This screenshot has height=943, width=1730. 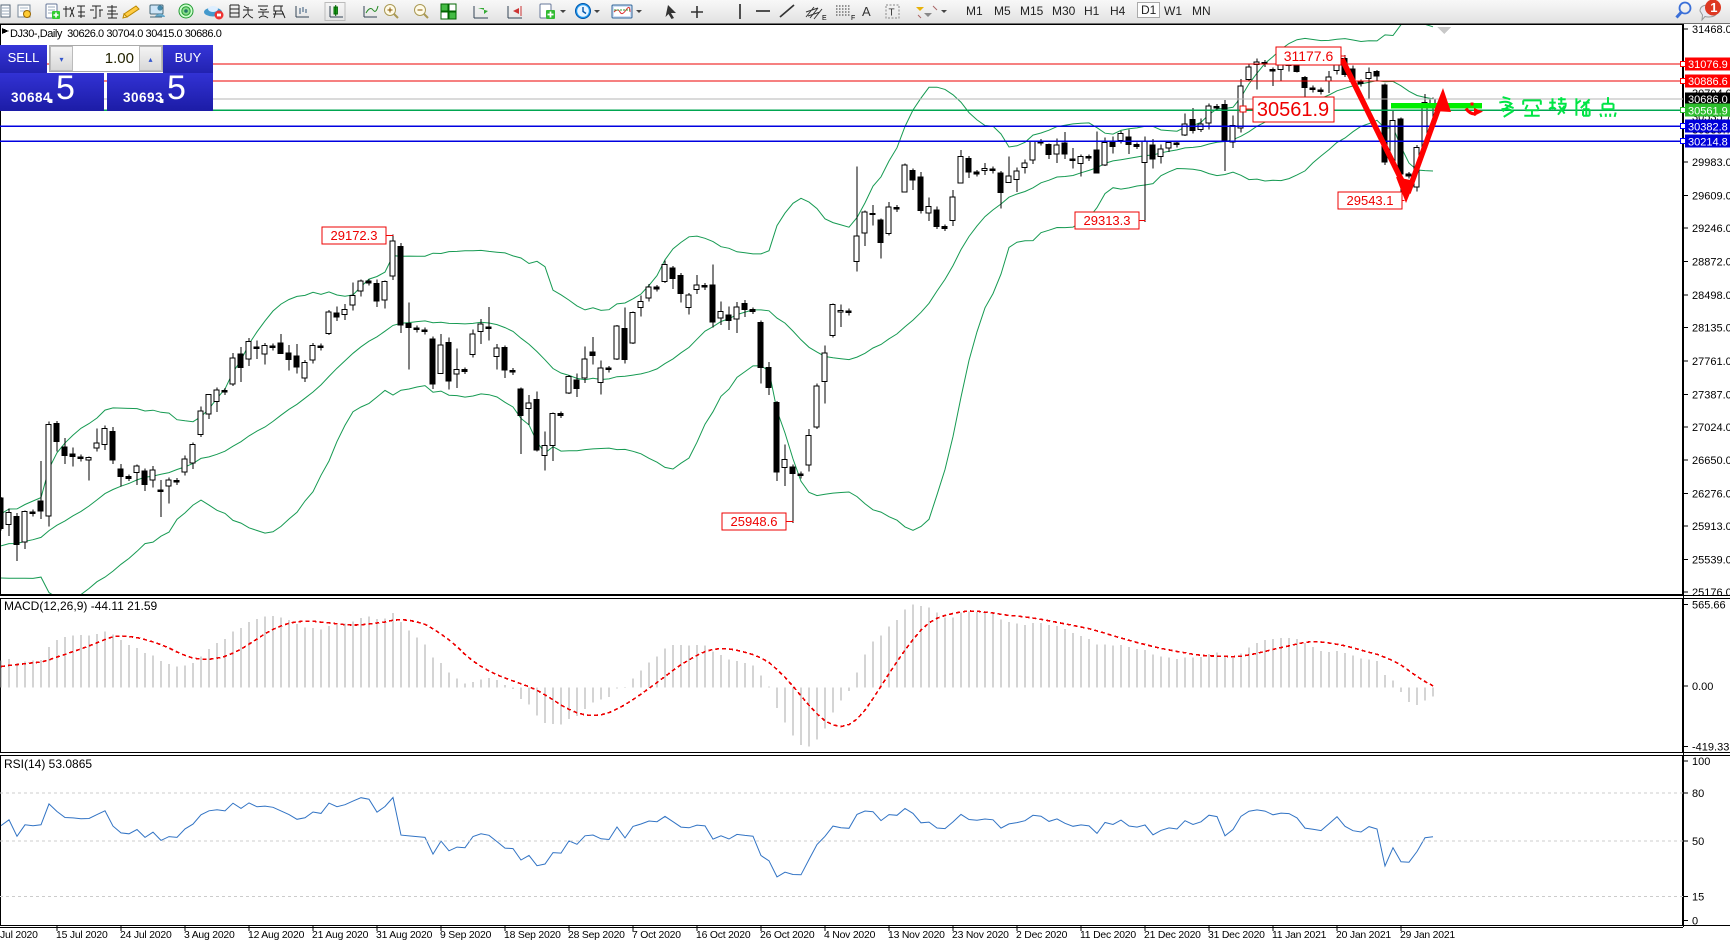 What do you see at coordinates (866, 11) in the screenshot?
I see `svg-text: A` at bounding box center [866, 11].